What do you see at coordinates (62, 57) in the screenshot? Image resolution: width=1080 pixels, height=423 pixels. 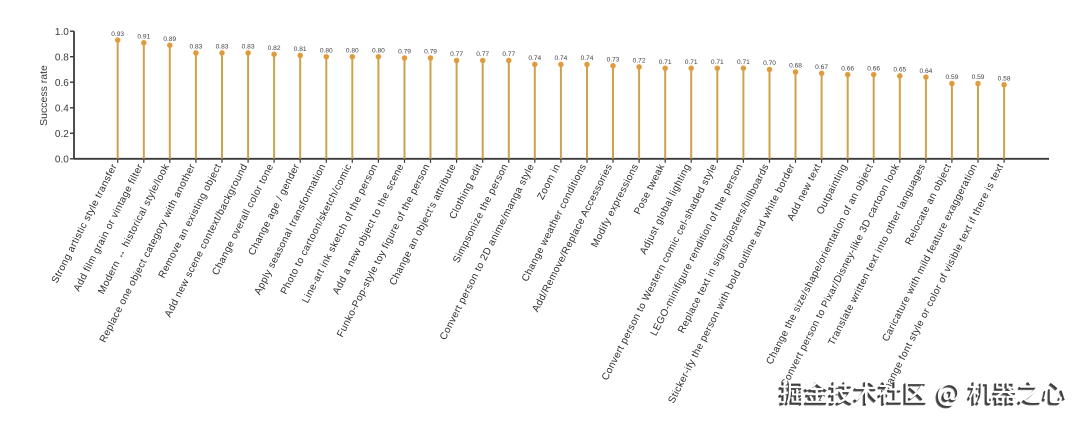 I see `svg-text: 0.8` at bounding box center [62, 57].